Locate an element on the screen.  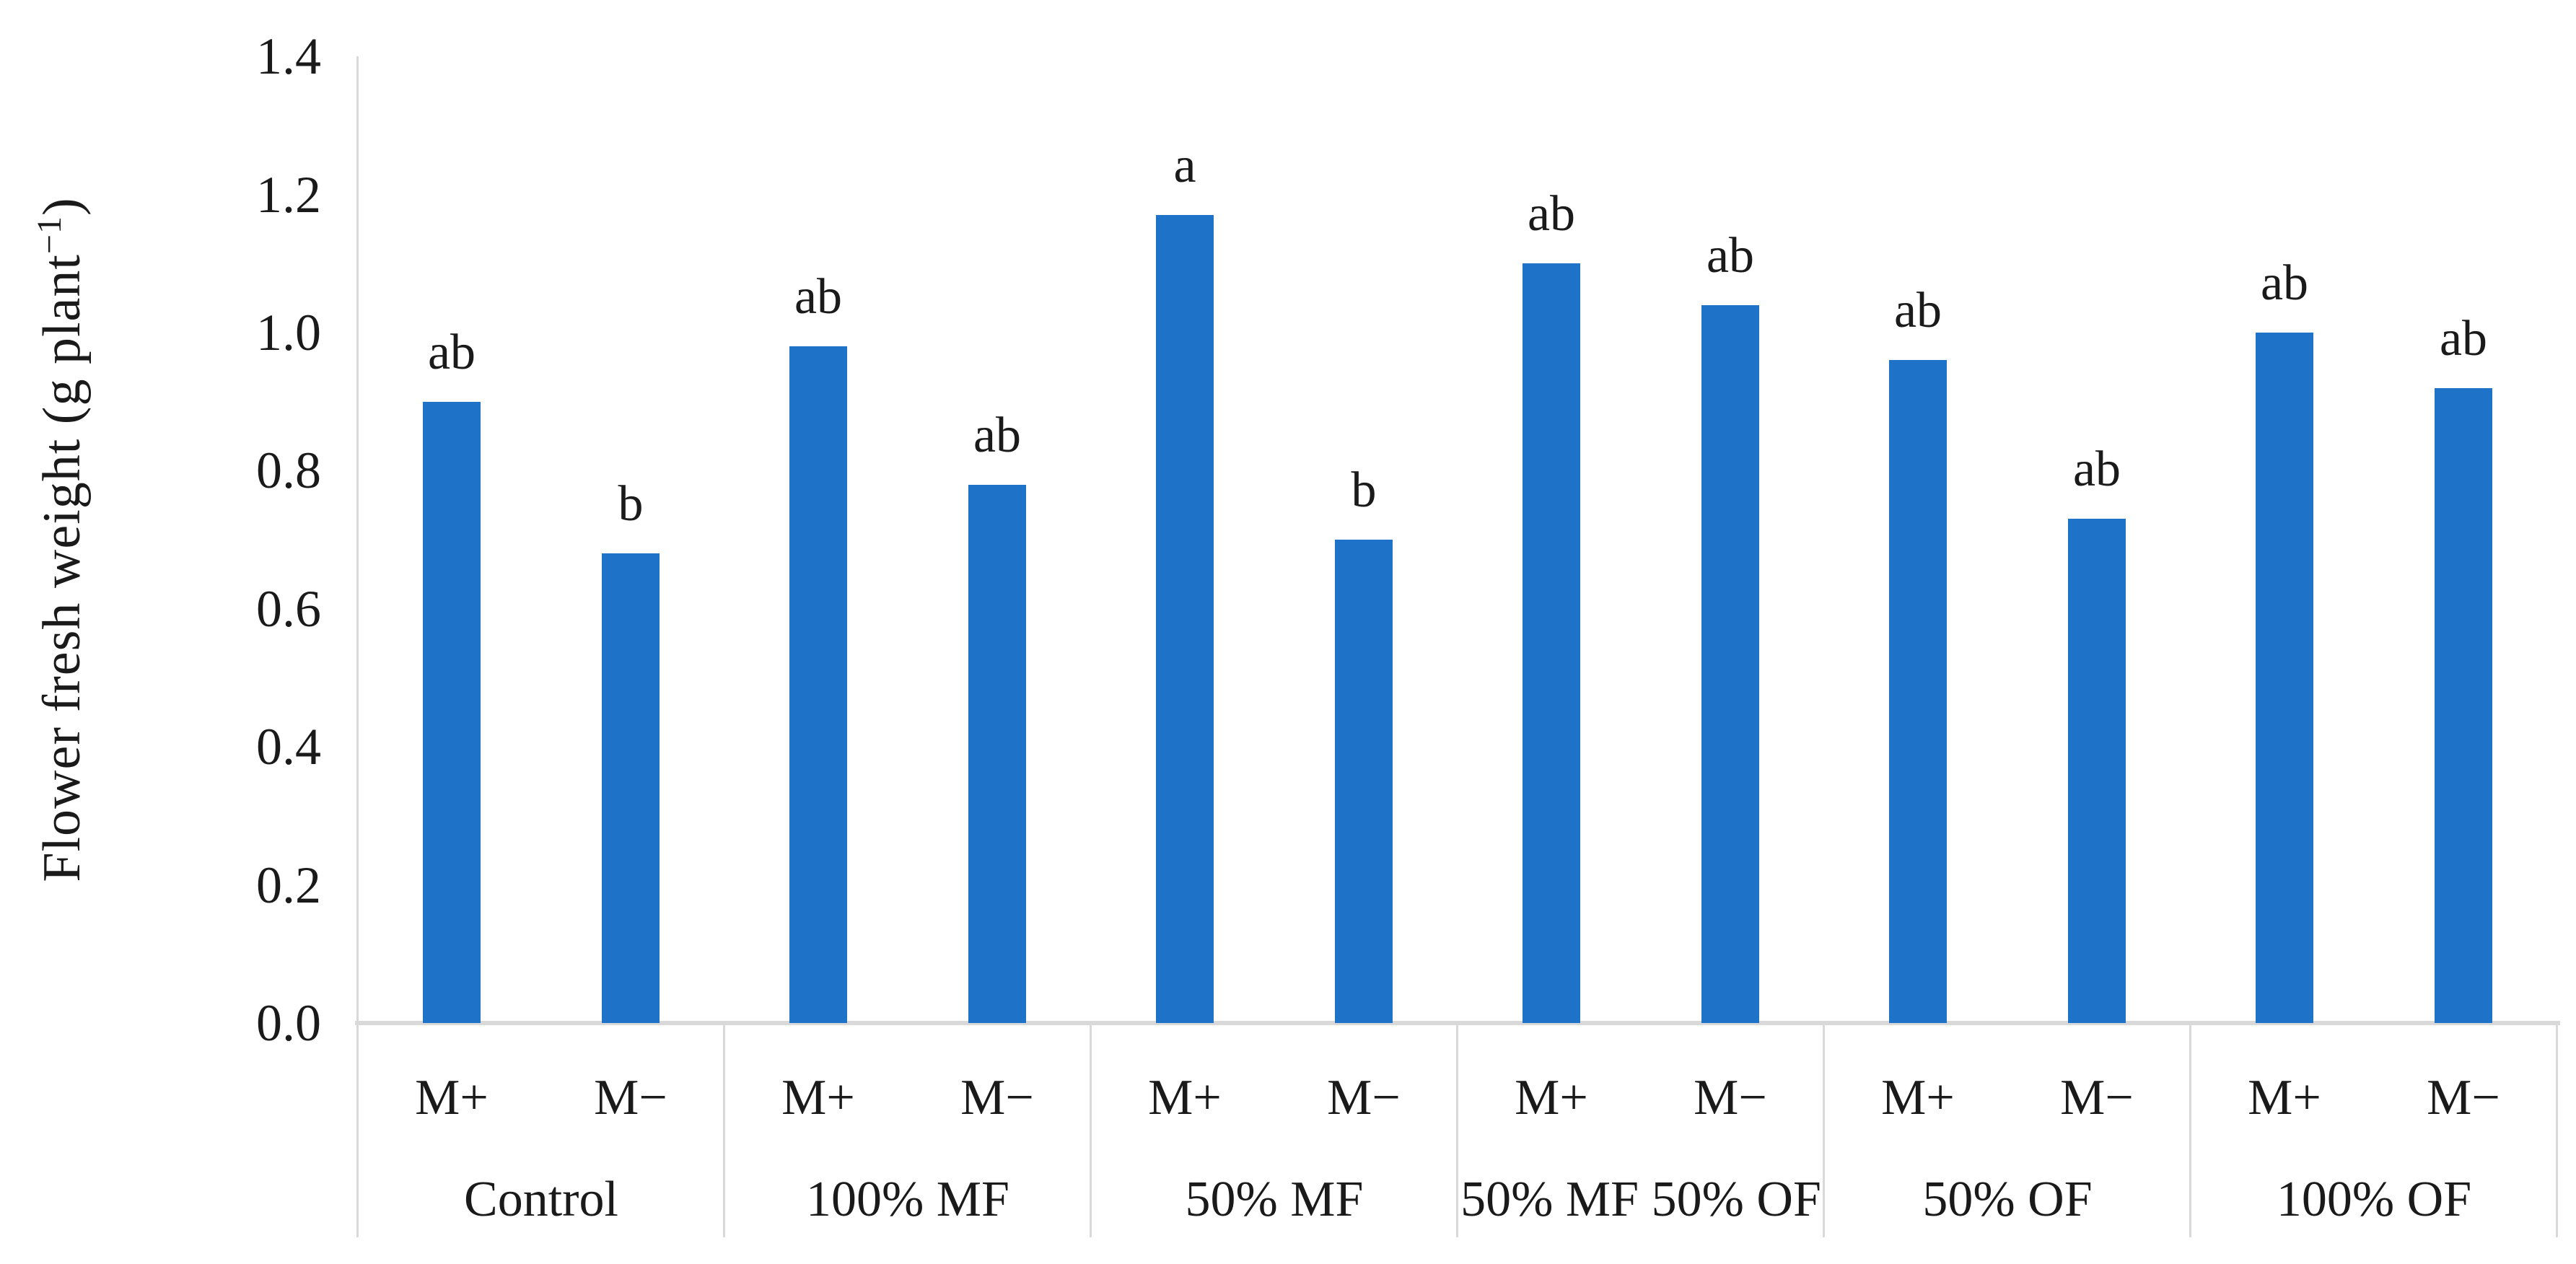
x-group-label-100% OF: 100% OF is located at coordinates (2374, 1199).